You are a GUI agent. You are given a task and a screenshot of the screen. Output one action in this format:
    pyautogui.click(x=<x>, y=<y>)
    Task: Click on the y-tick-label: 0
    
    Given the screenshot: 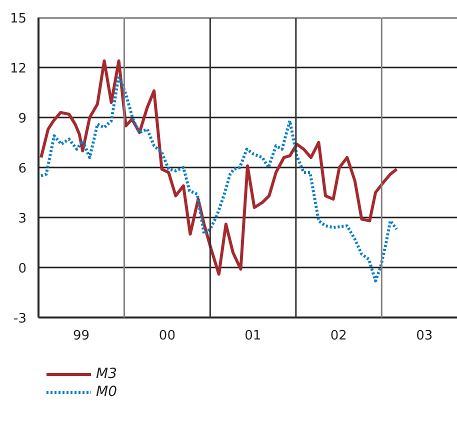 What is the action you would take?
    pyautogui.click(x=22, y=269)
    